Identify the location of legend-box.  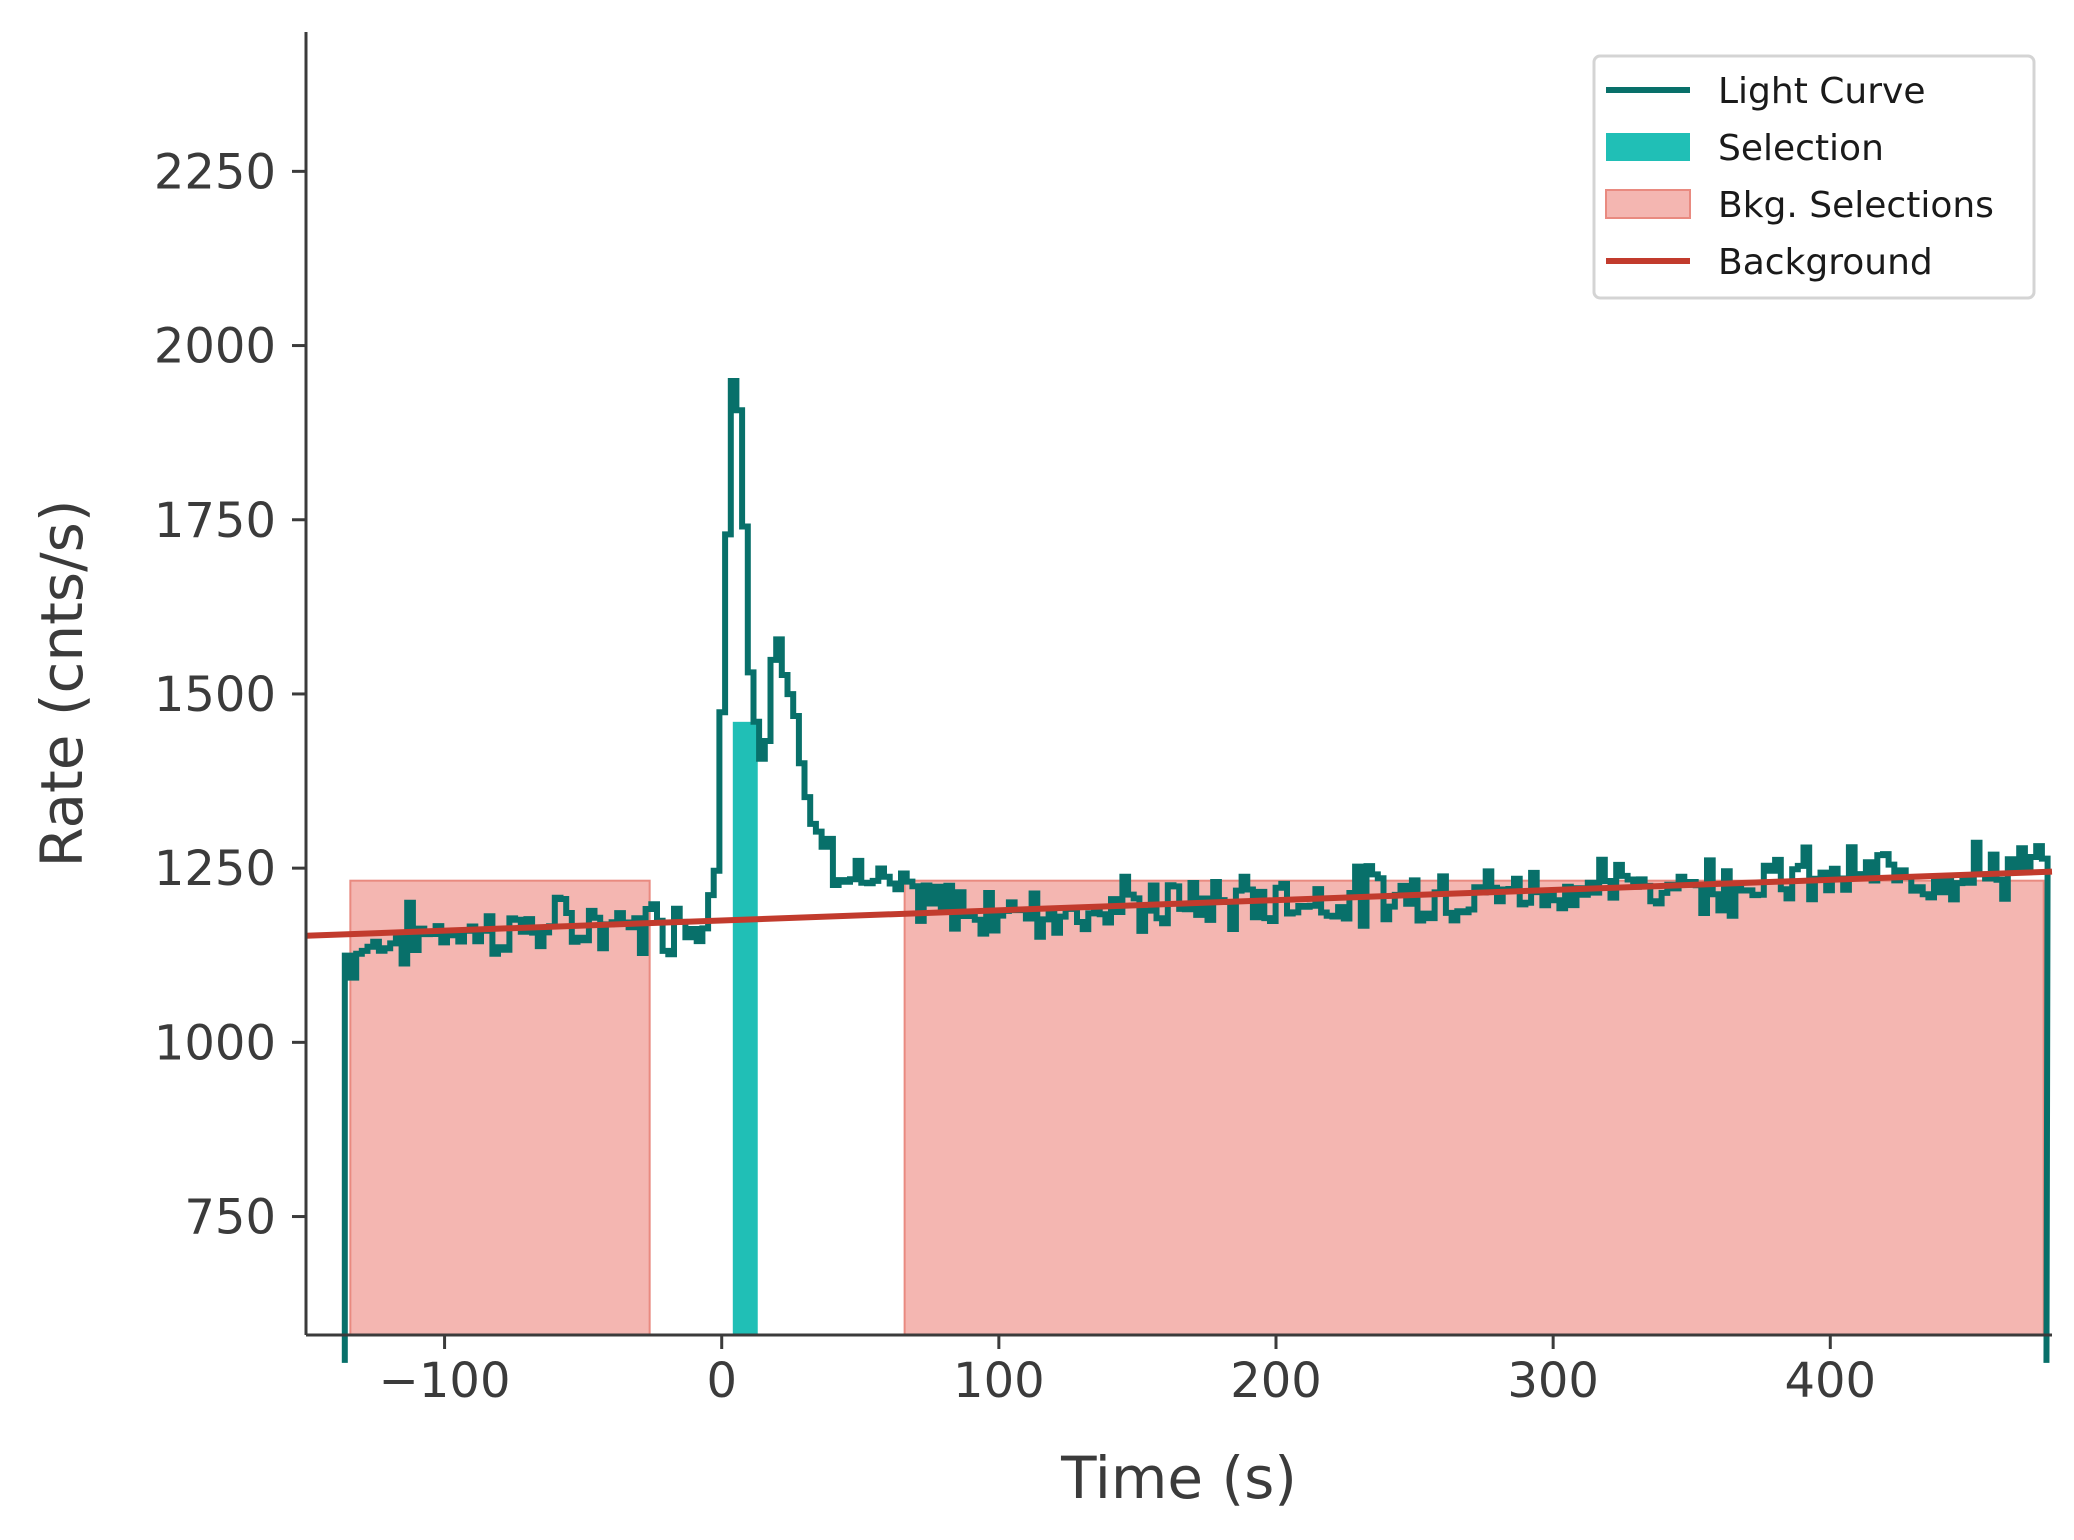
(1814, 177).